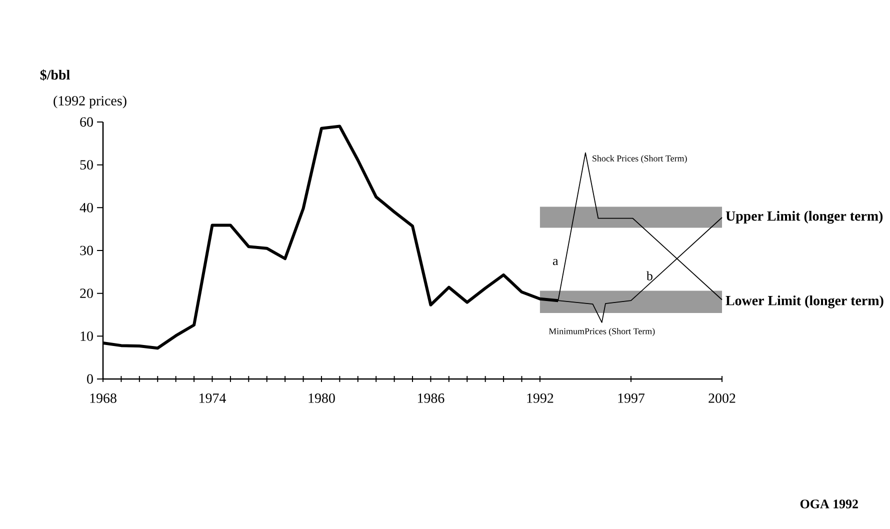  I want to click on x-tick-label: 1968, so click(103, 398).